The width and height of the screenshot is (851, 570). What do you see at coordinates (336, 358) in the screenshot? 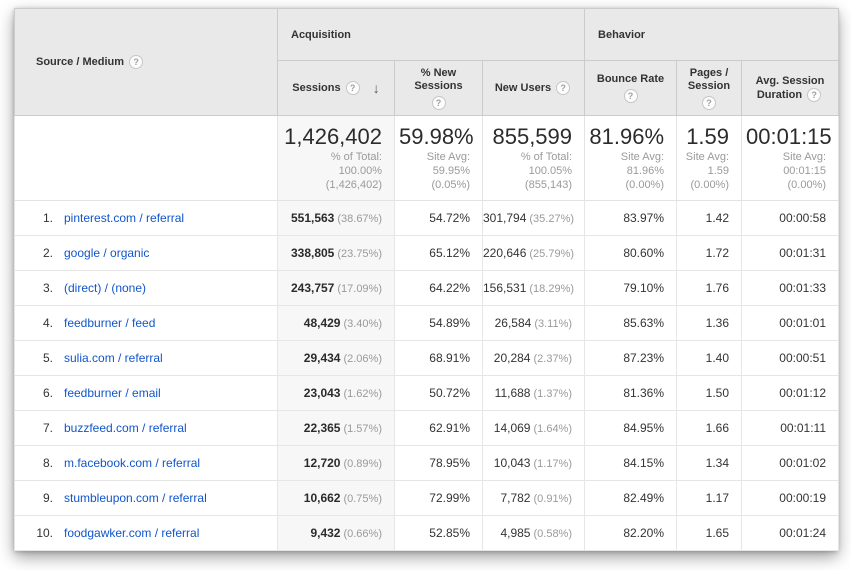
I see `sessions-cell: 29,434 (2.06%)` at bounding box center [336, 358].